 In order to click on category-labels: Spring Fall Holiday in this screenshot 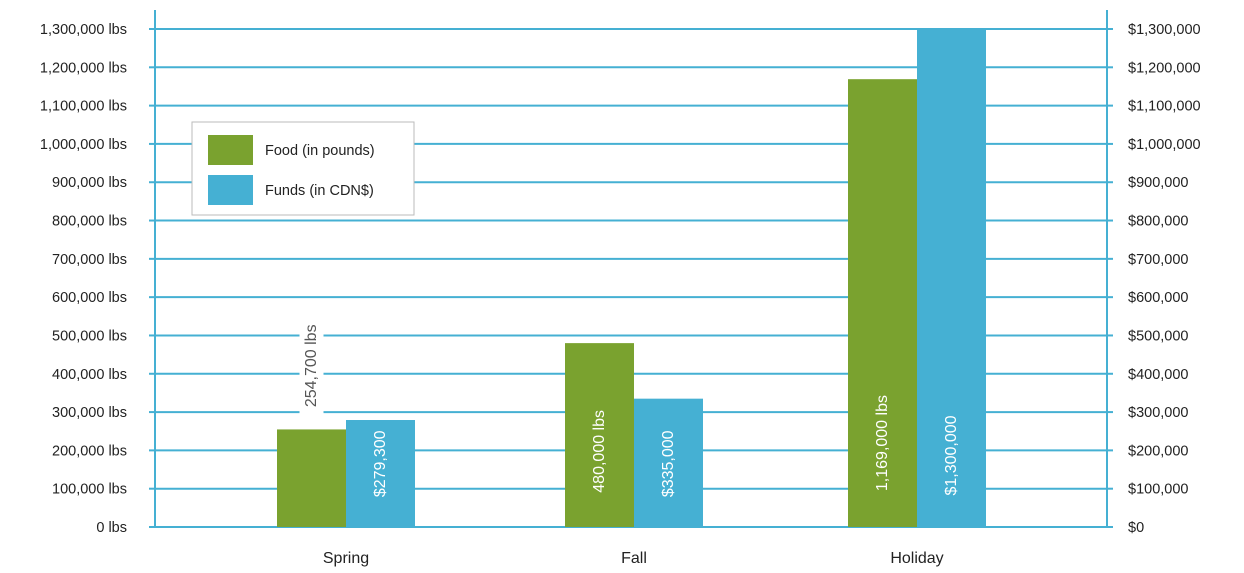, I will do `click(633, 558)`.